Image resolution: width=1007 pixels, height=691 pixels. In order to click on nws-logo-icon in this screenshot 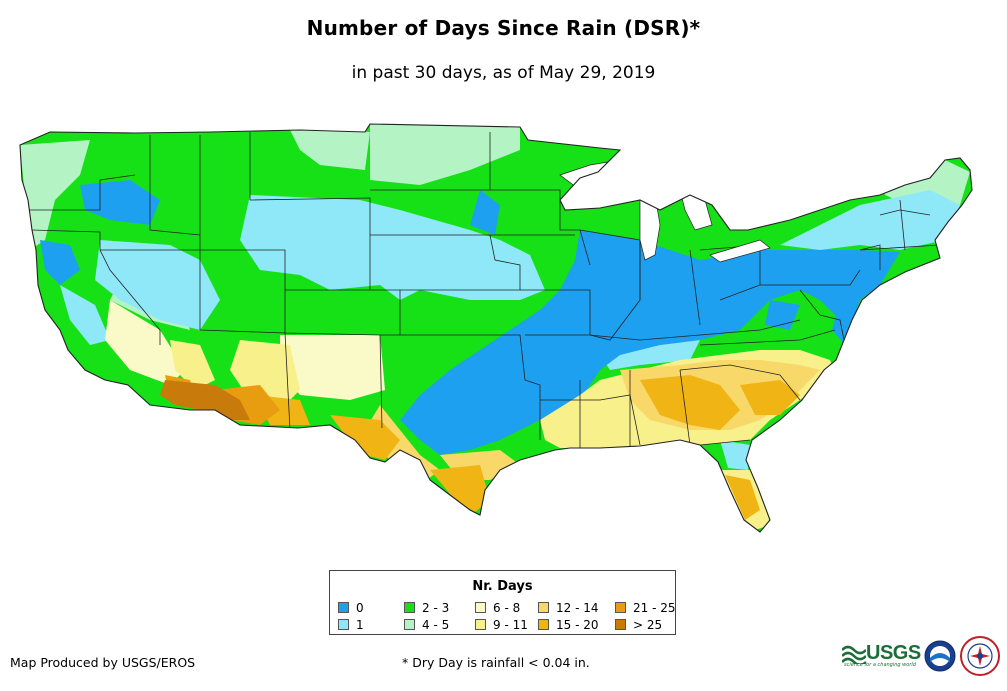, I will do `click(980, 656)`.